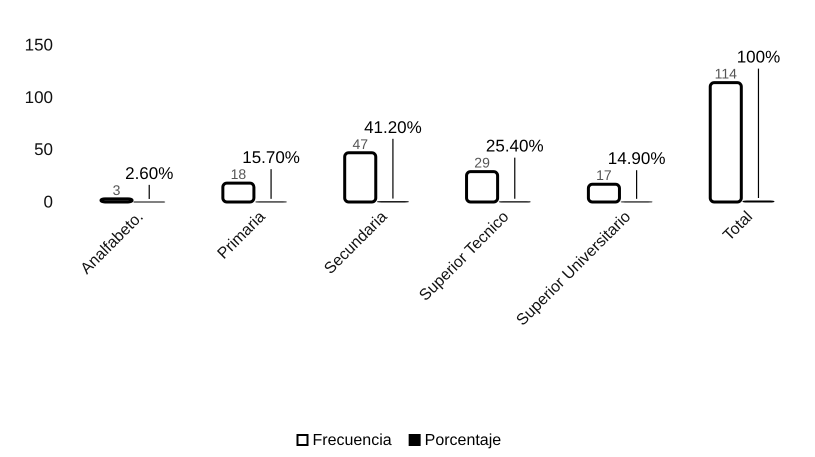 This screenshot has height=457, width=815. What do you see at coordinates (482, 162) in the screenshot?
I see `data-label: 29` at bounding box center [482, 162].